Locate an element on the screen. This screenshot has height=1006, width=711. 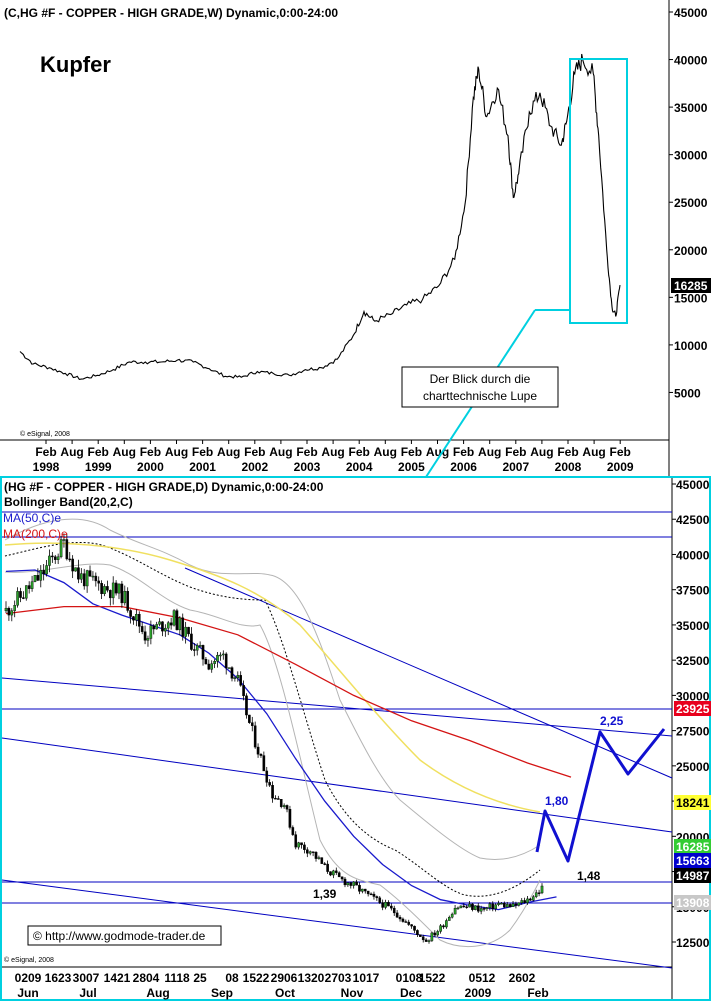
top-y-tick-label: 45000 is located at coordinates (691, 13).